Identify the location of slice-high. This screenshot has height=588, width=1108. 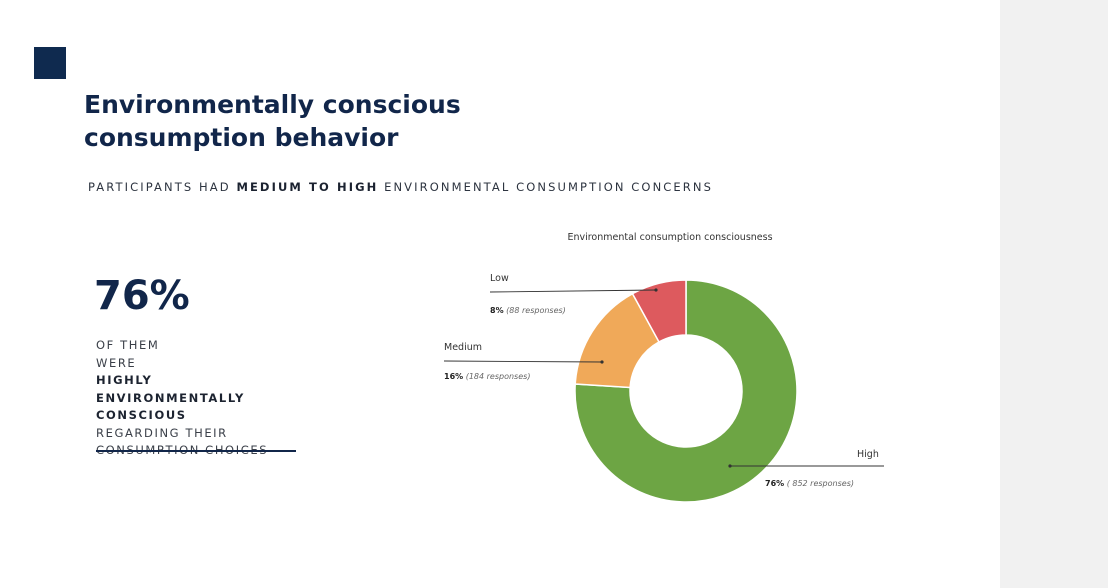
(686, 391).